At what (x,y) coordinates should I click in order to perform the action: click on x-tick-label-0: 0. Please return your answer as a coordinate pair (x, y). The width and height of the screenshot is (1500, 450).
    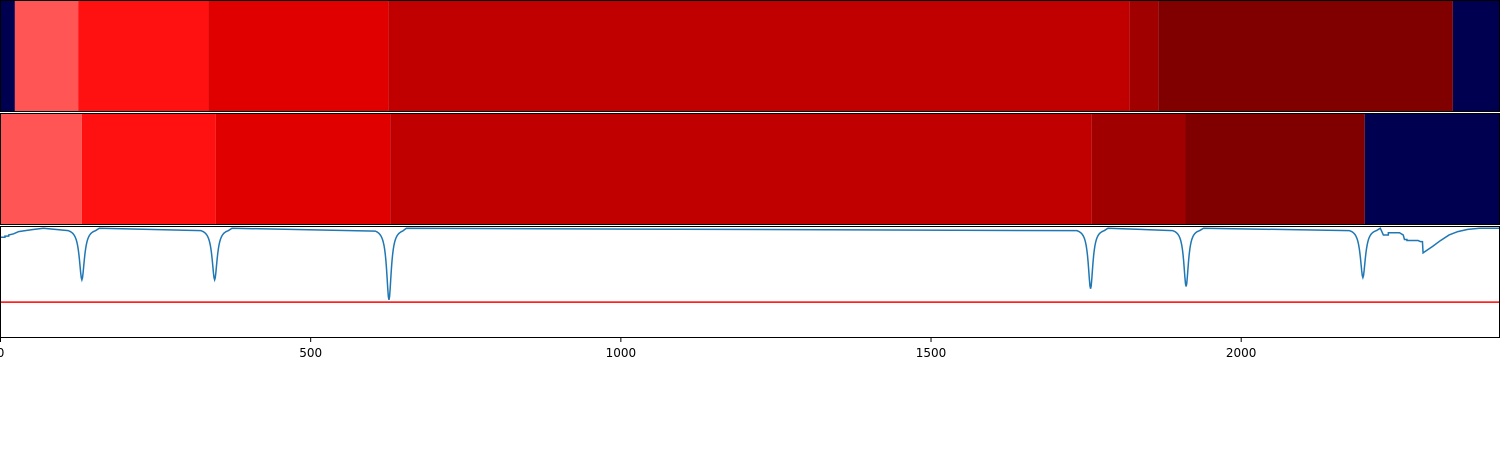
    Looking at the image, I should click on (2, 353).